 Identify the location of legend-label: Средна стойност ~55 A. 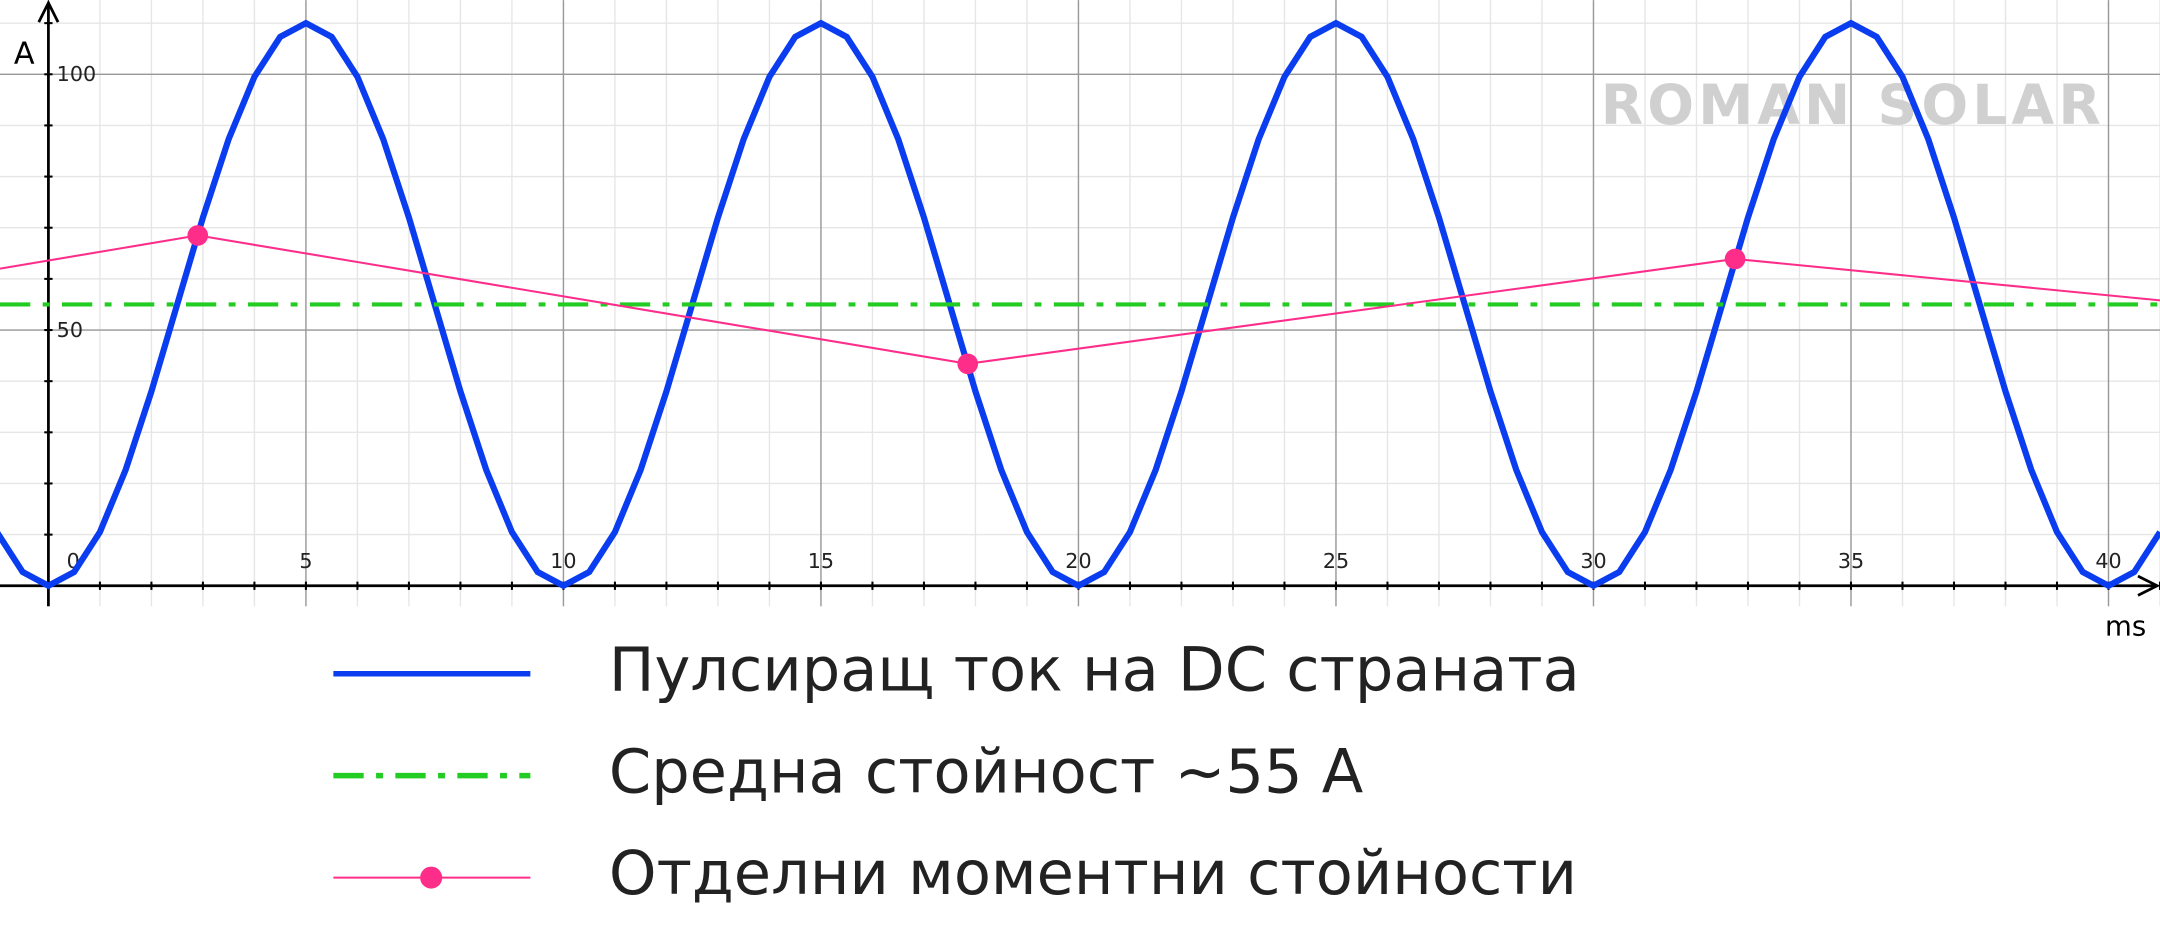
(986, 772).